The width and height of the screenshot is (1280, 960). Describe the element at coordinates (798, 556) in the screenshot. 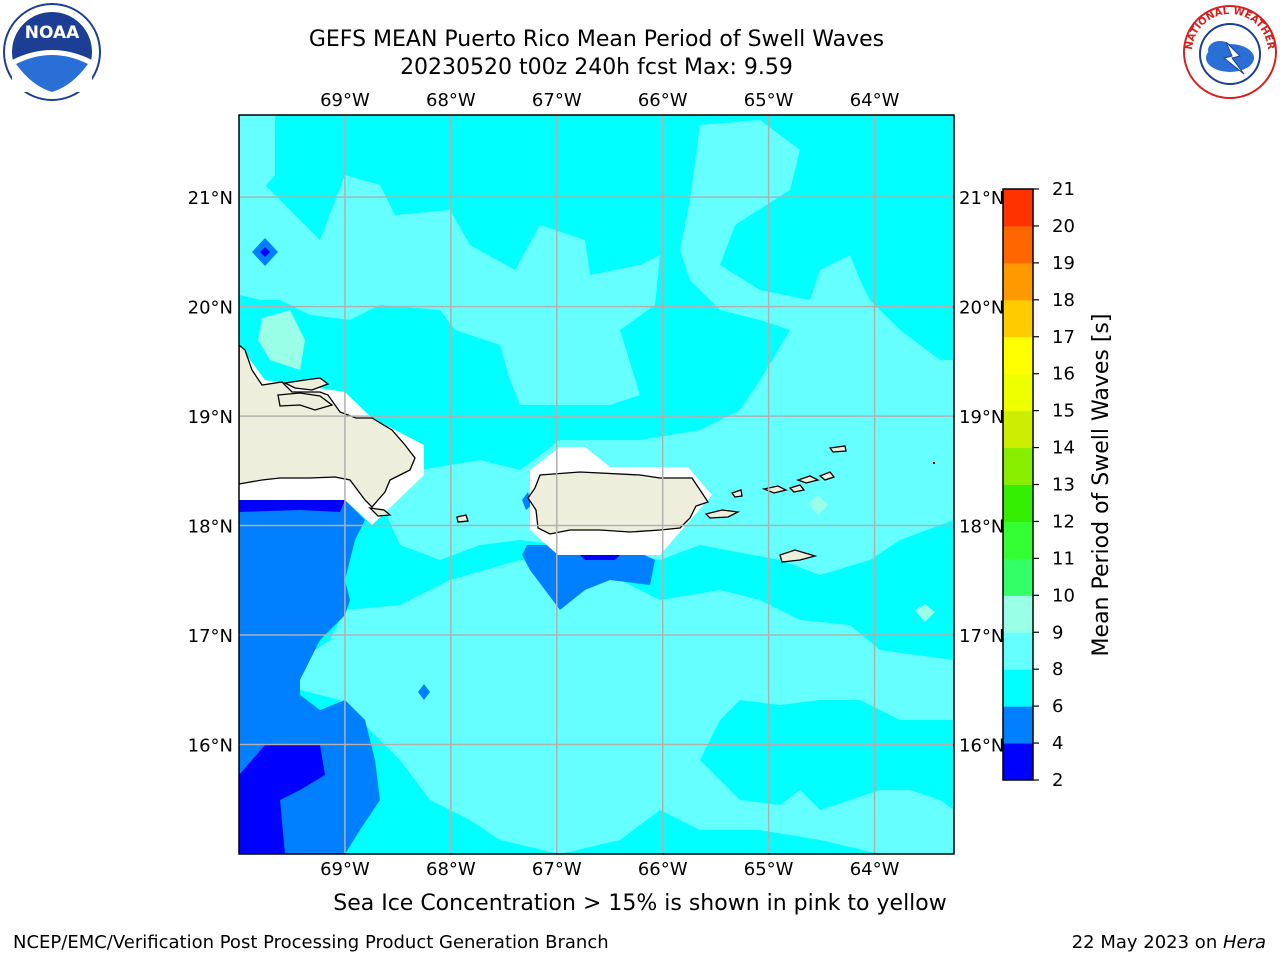

I see `land-st-croix` at that location.